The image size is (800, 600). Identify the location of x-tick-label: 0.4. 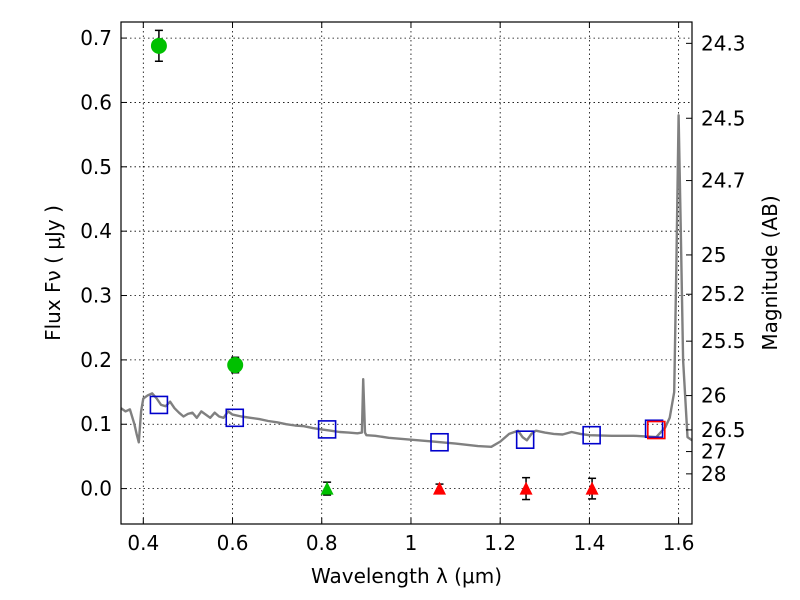
(143, 543).